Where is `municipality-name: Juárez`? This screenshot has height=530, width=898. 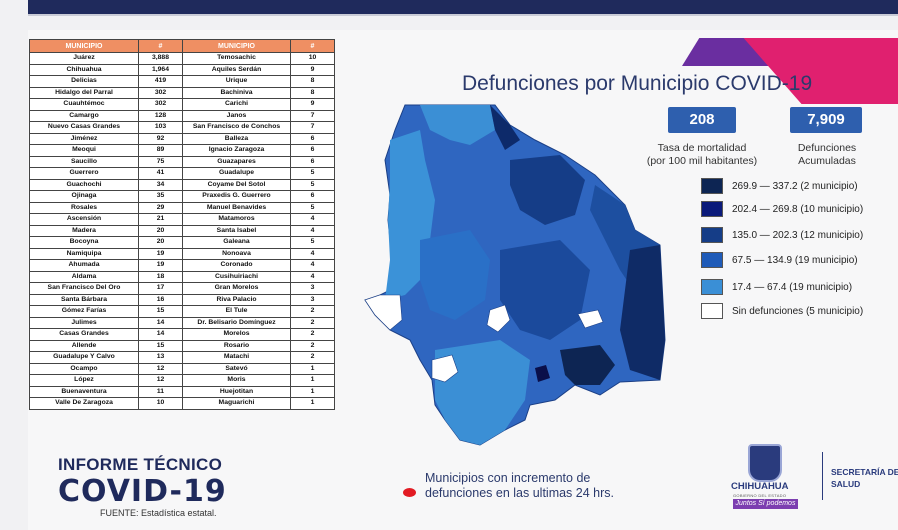 municipality-name: Juárez is located at coordinates (84, 58).